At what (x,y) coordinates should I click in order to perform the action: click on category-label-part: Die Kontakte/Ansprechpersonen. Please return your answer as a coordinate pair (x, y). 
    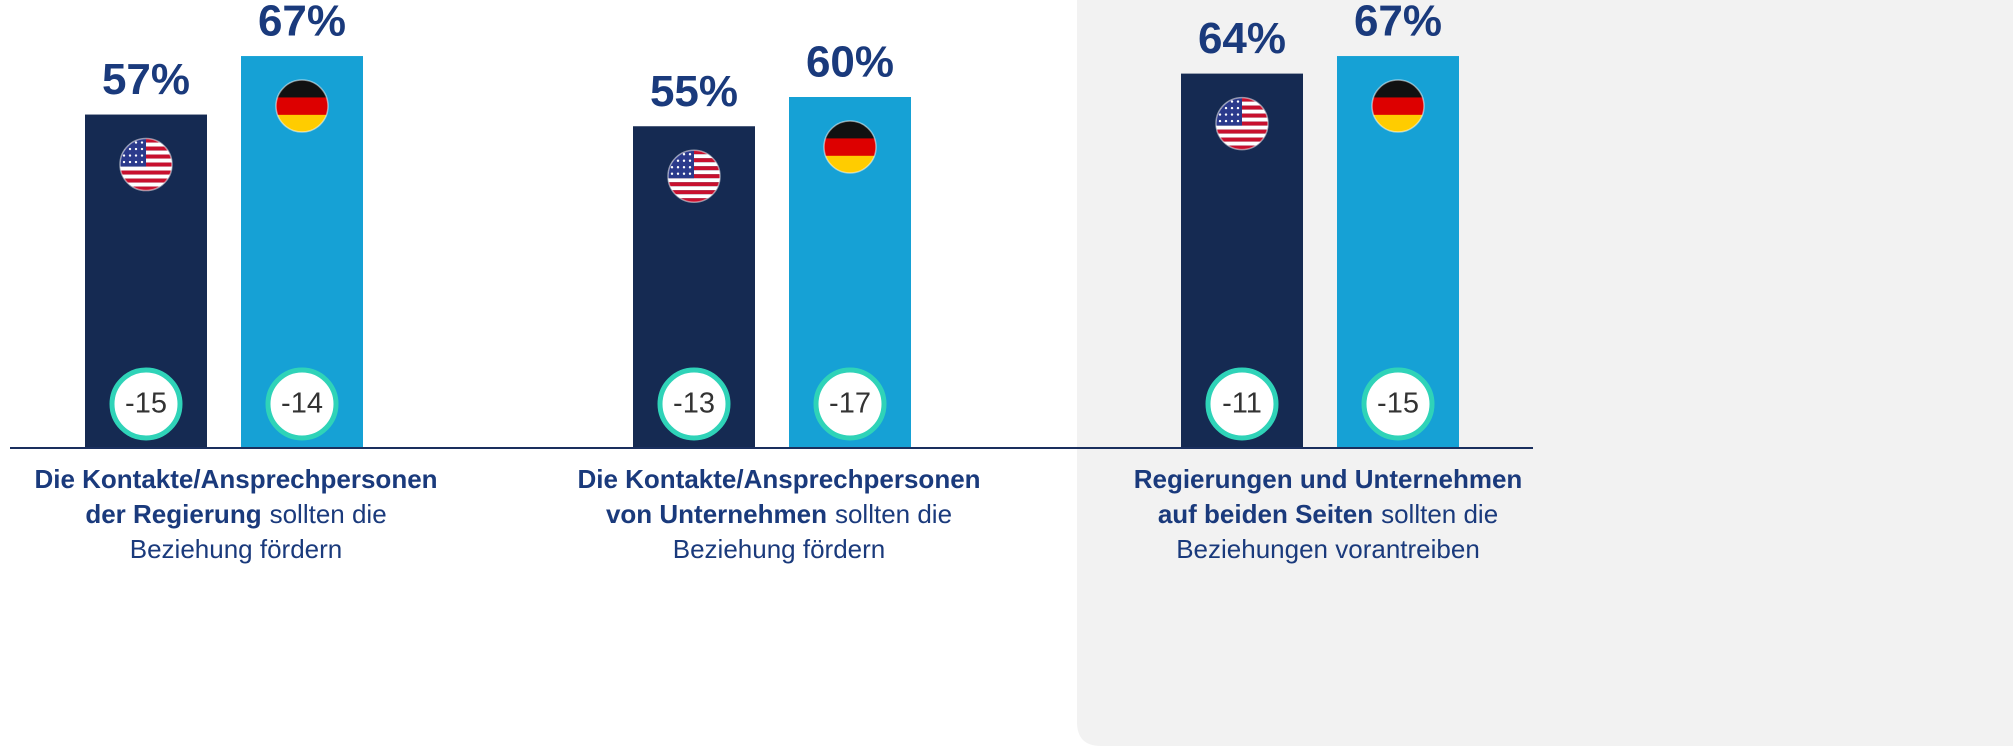
    Looking at the image, I should click on (235, 479).